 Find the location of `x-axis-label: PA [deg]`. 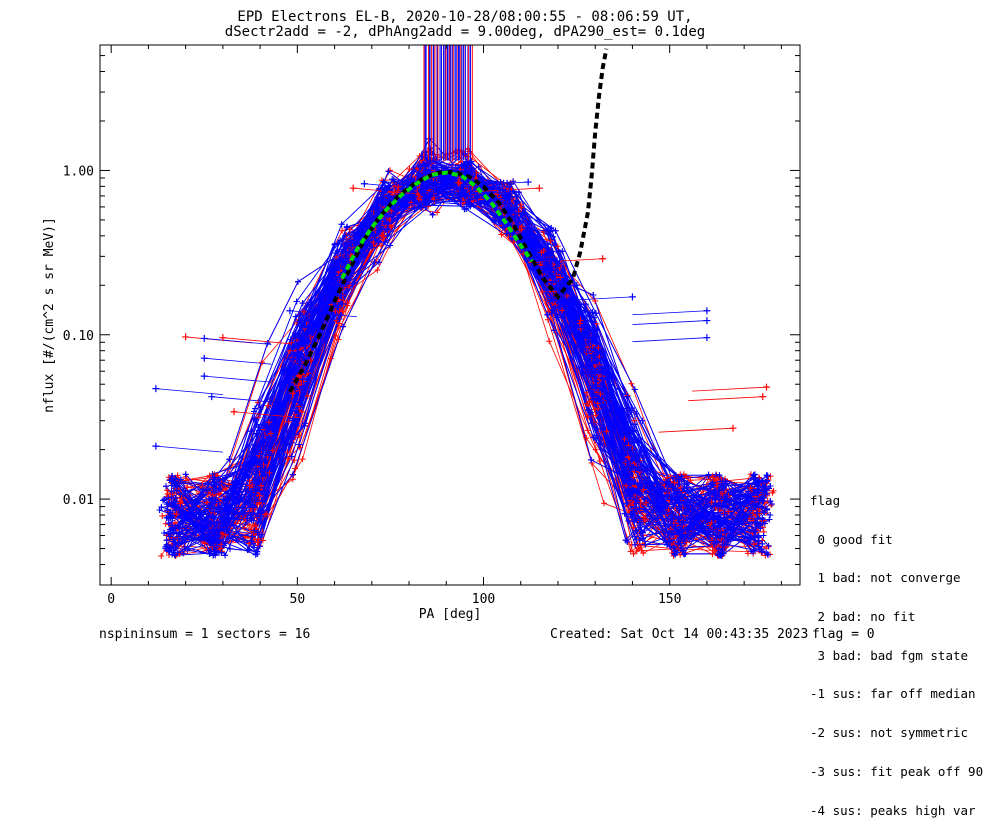

x-axis-label: PA [deg] is located at coordinates (450, 614).